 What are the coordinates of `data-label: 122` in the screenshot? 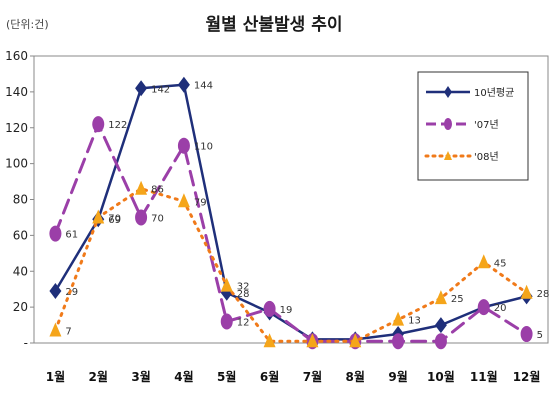 It's located at (117, 125).